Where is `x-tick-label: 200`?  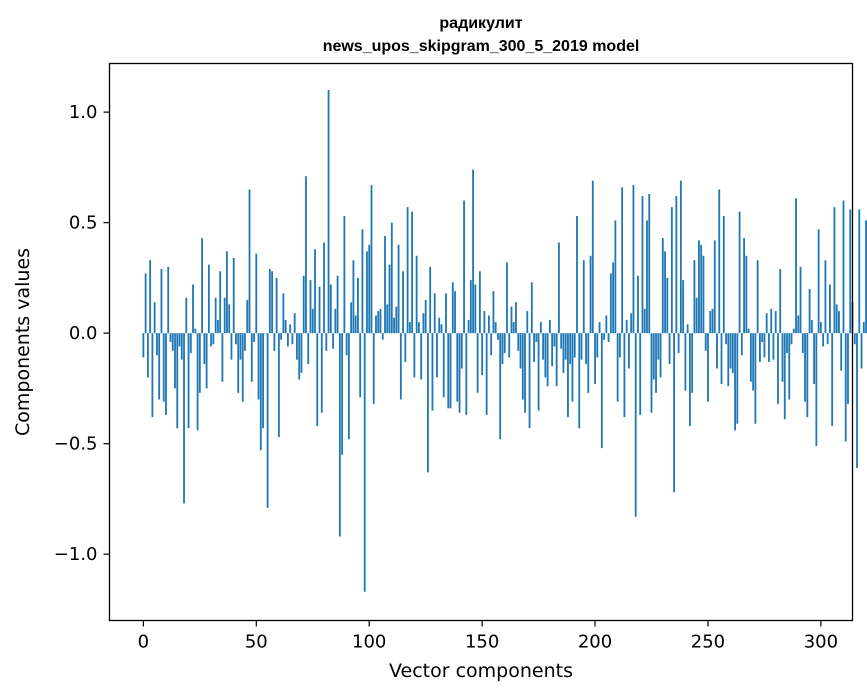 x-tick-label: 200 is located at coordinates (595, 642).